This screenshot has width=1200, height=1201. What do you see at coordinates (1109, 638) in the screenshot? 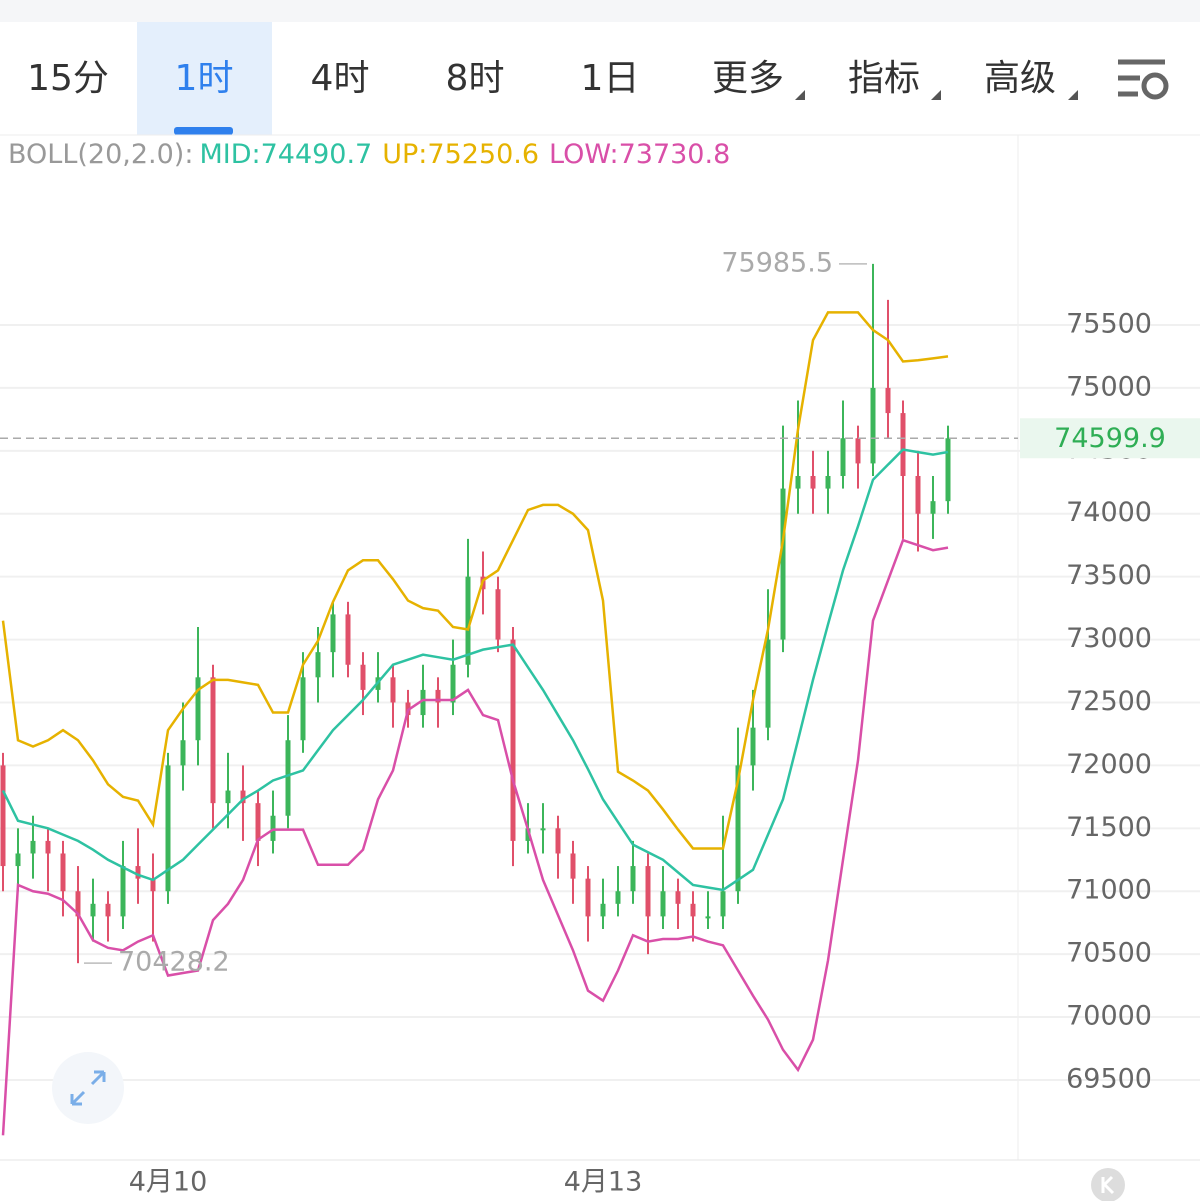
I see `y-tick-label: 73000` at bounding box center [1109, 638].